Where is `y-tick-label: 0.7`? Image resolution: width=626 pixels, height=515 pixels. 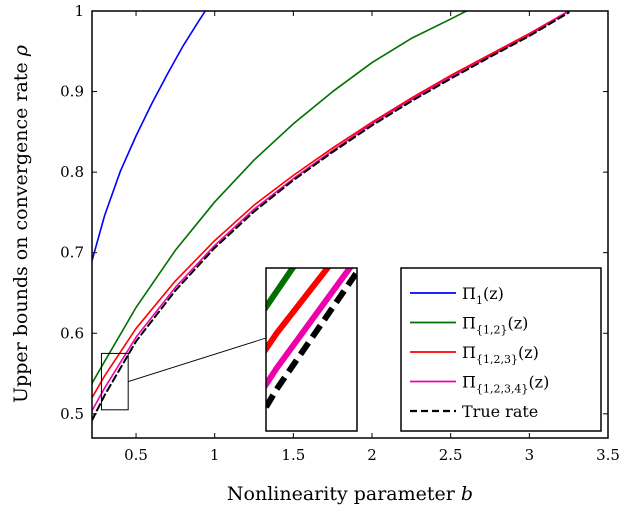 y-tick-label: 0.7 is located at coordinates (72, 253).